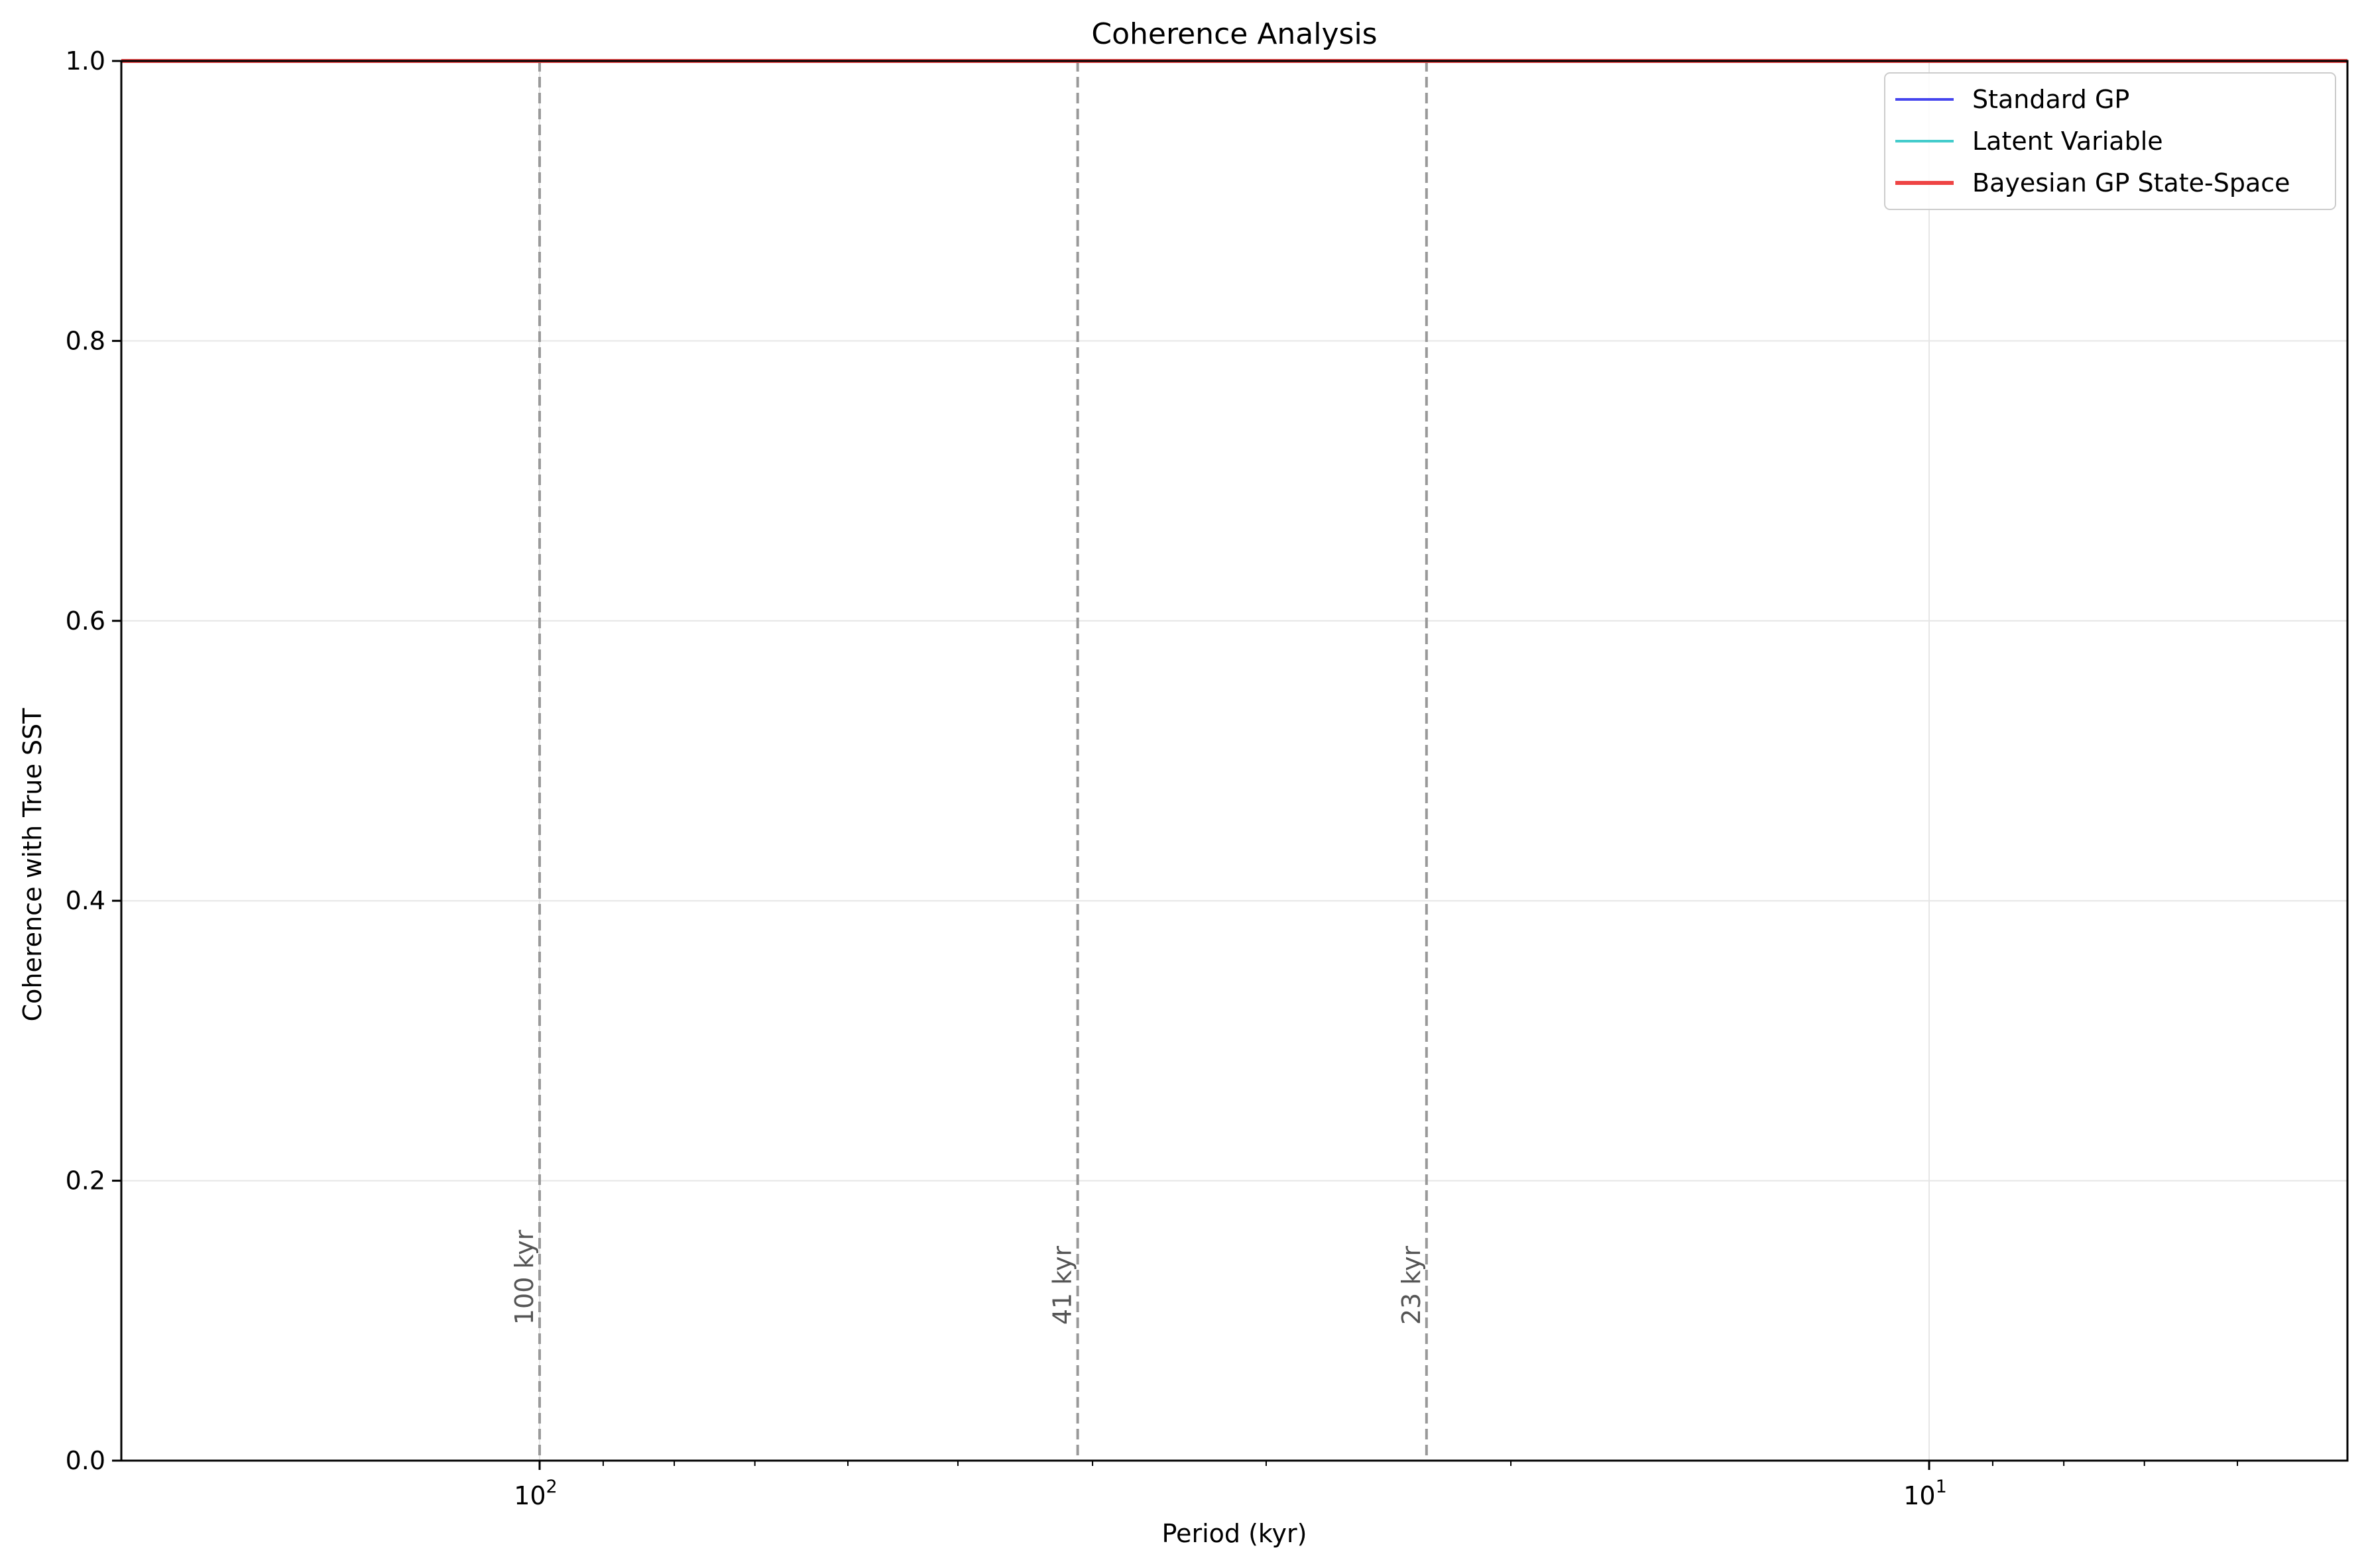 This screenshot has width=2366, height=1568. What do you see at coordinates (1062, 1285) in the screenshot?
I see `reference-line-label: 41 kyr` at bounding box center [1062, 1285].